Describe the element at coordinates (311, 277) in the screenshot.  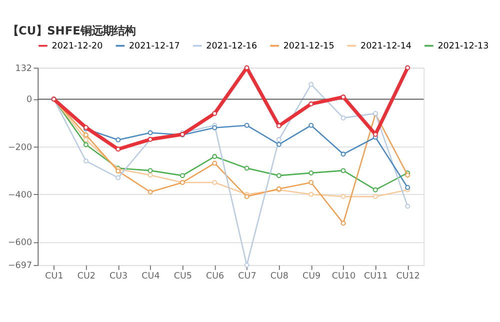
I see `x-tick-label: CU9` at that location.